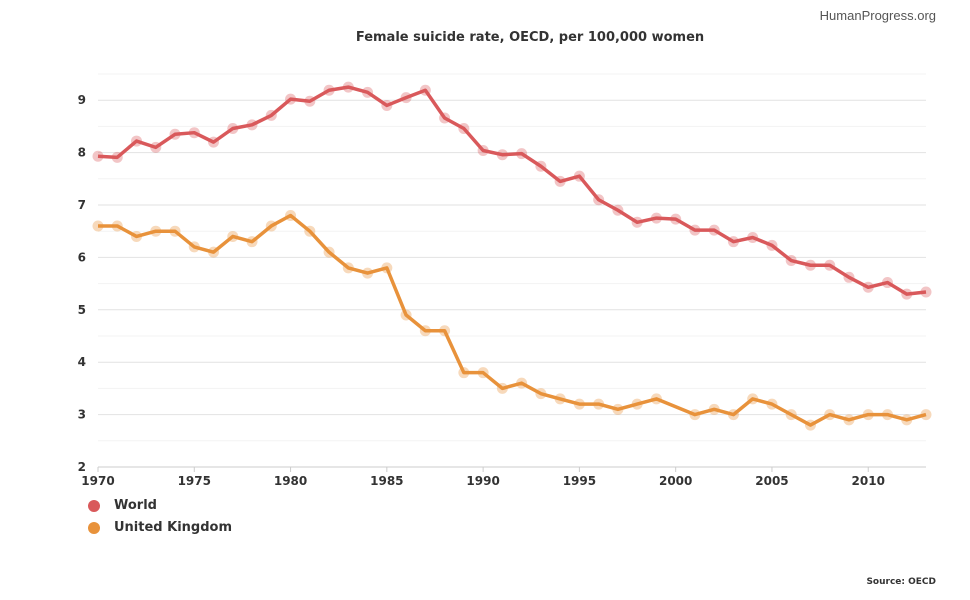 The height and width of the screenshot is (600, 970). What do you see at coordinates (82, 153) in the screenshot?
I see `y-tick-label: 8` at bounding box center [82, 153].